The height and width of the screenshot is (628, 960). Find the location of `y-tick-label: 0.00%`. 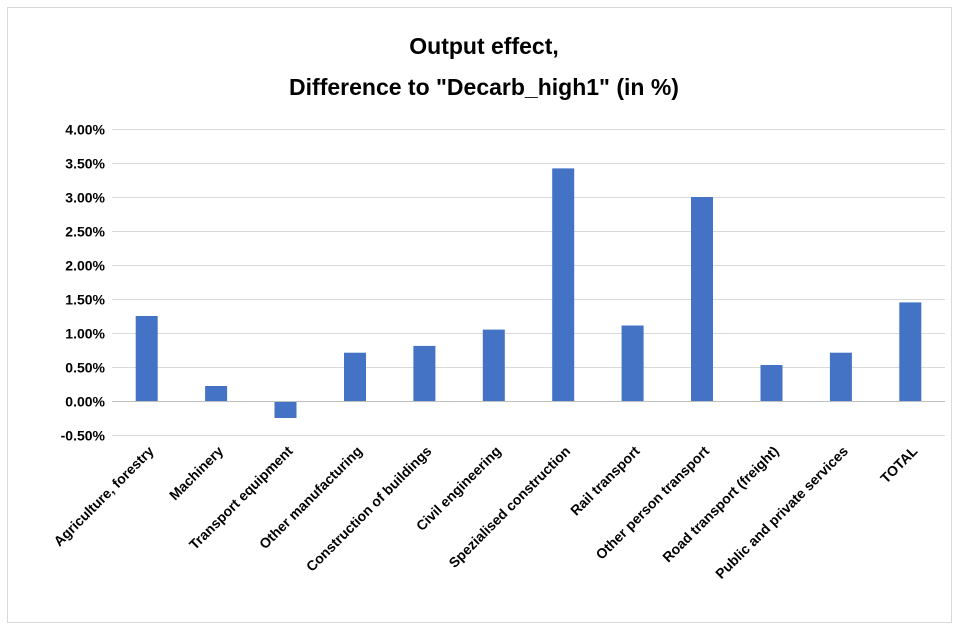

y-tick-label: 0.00% is located at coordinates (85, 402).